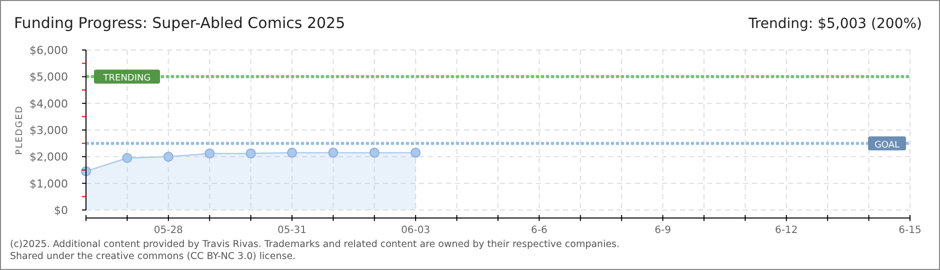  What do you see at coordinates (662, 230) in the screenshot?
I see `x-tick-label: 6-9` at bounding box center [662, 230].